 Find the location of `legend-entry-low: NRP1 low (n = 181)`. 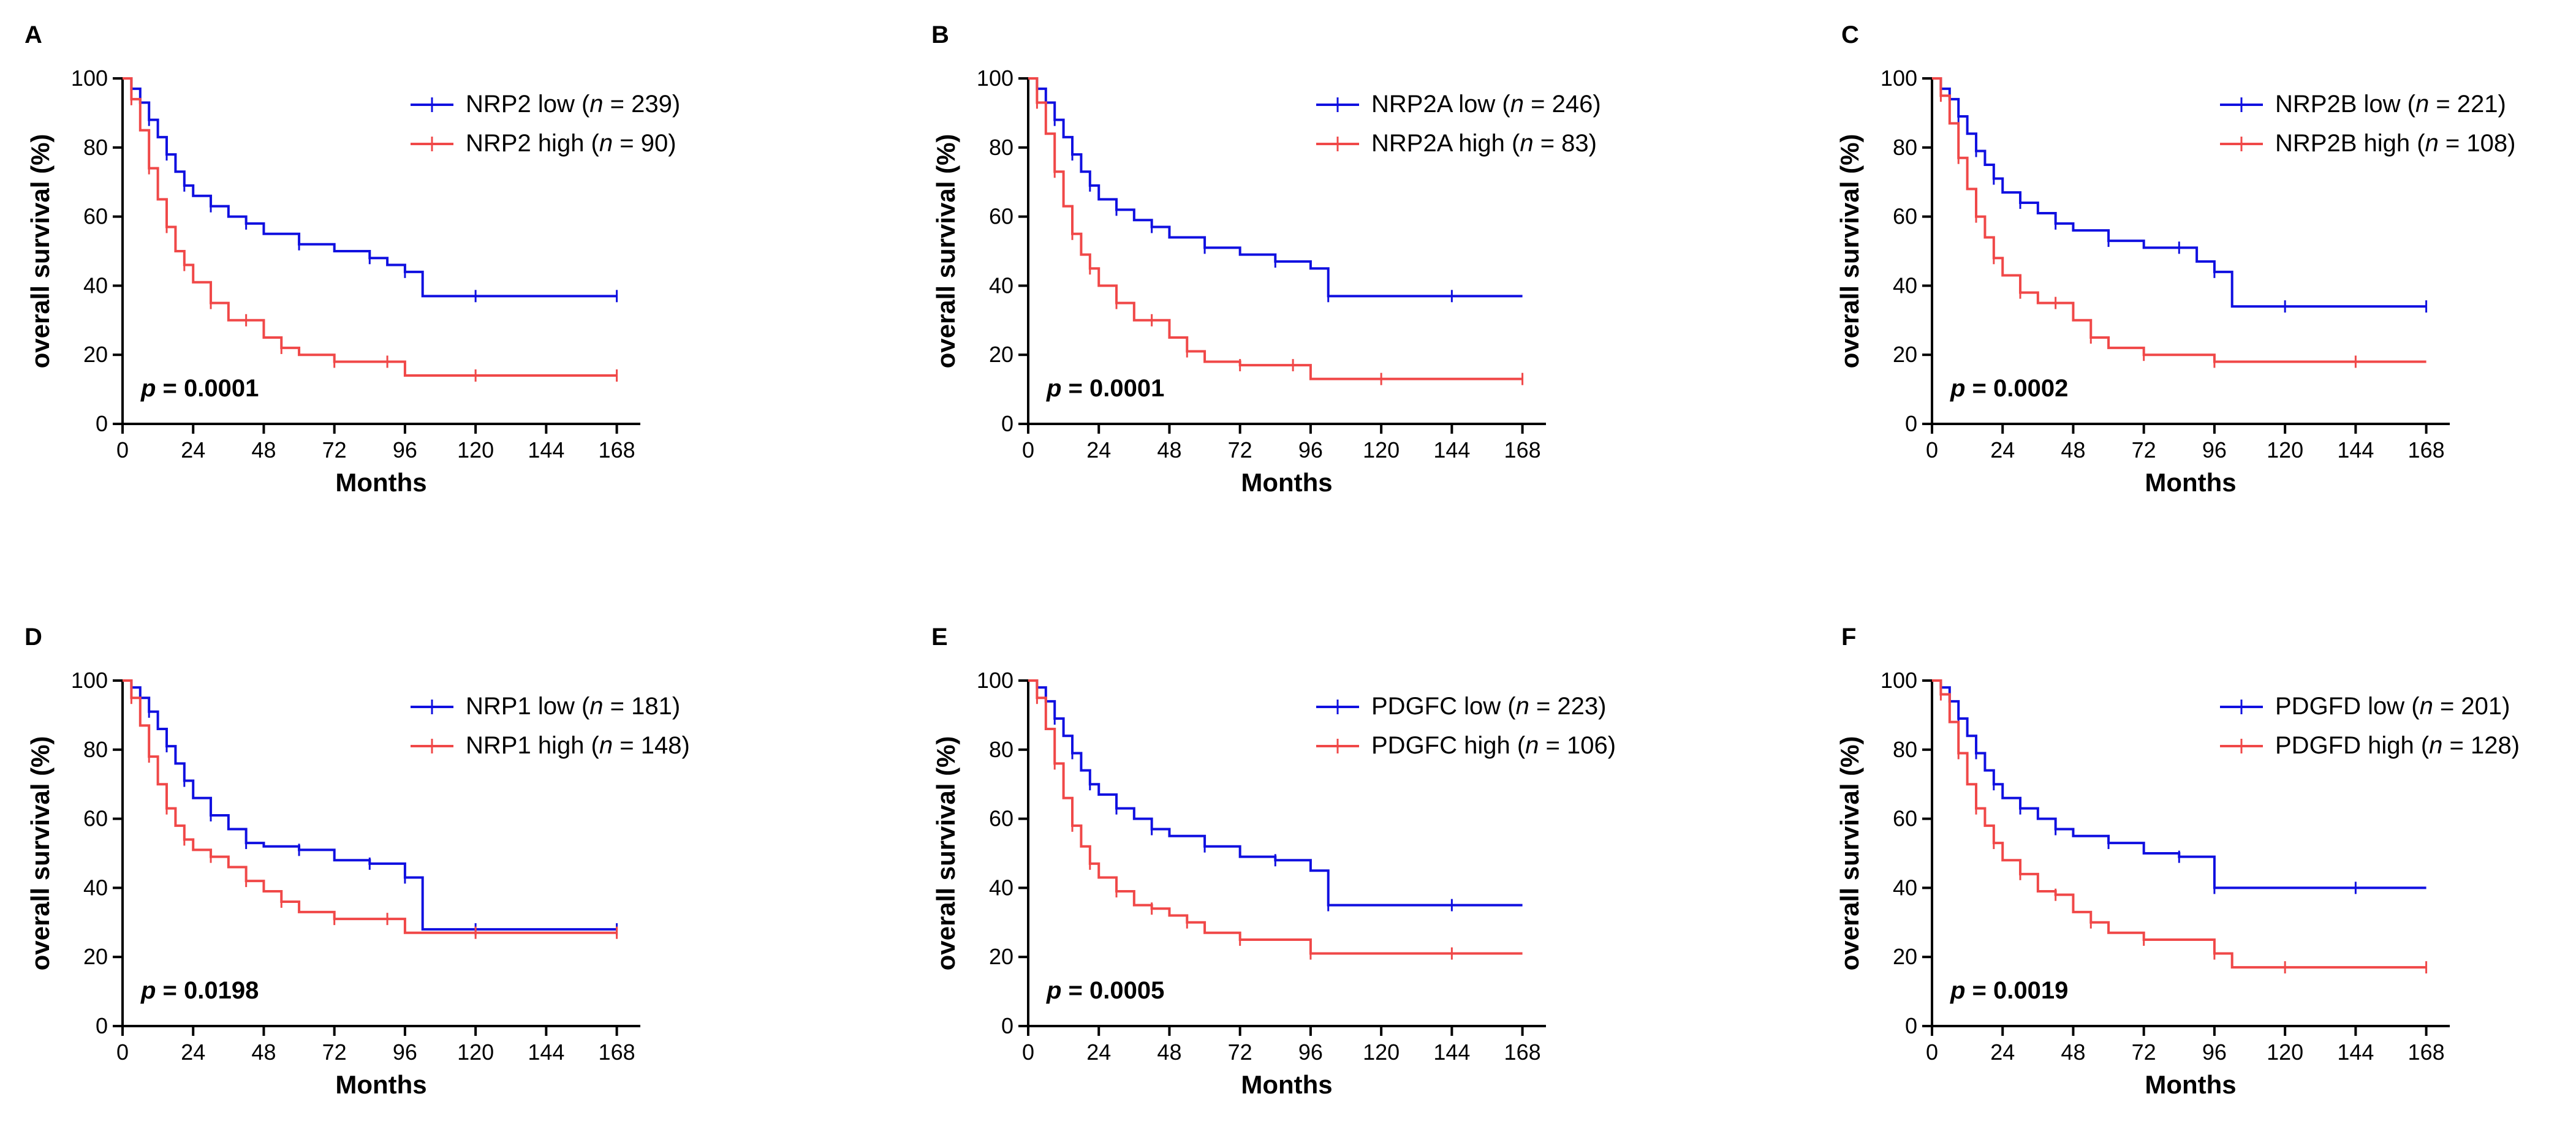

legend-entry-low: NRP1 low (n = 181) is located at coordinates (573, 706).